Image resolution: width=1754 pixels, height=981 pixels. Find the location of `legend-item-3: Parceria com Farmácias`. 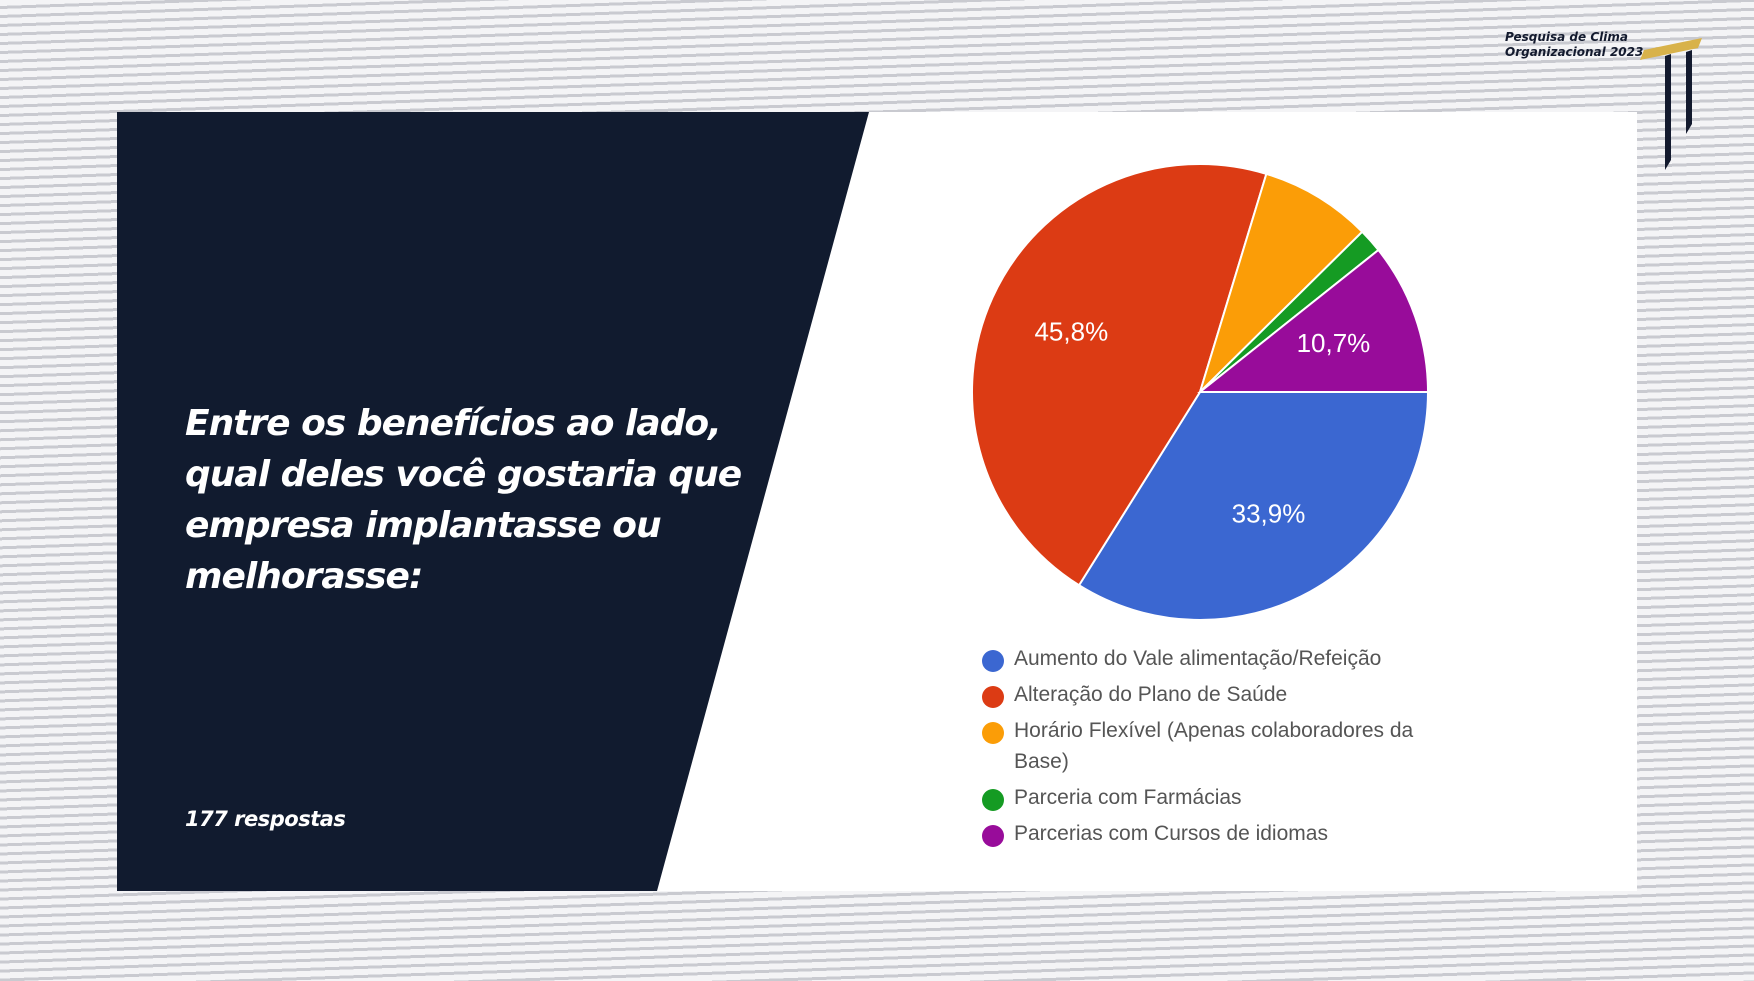

legend-item-3: Parceria com Farmácias is located at coordinates (1208, 797).